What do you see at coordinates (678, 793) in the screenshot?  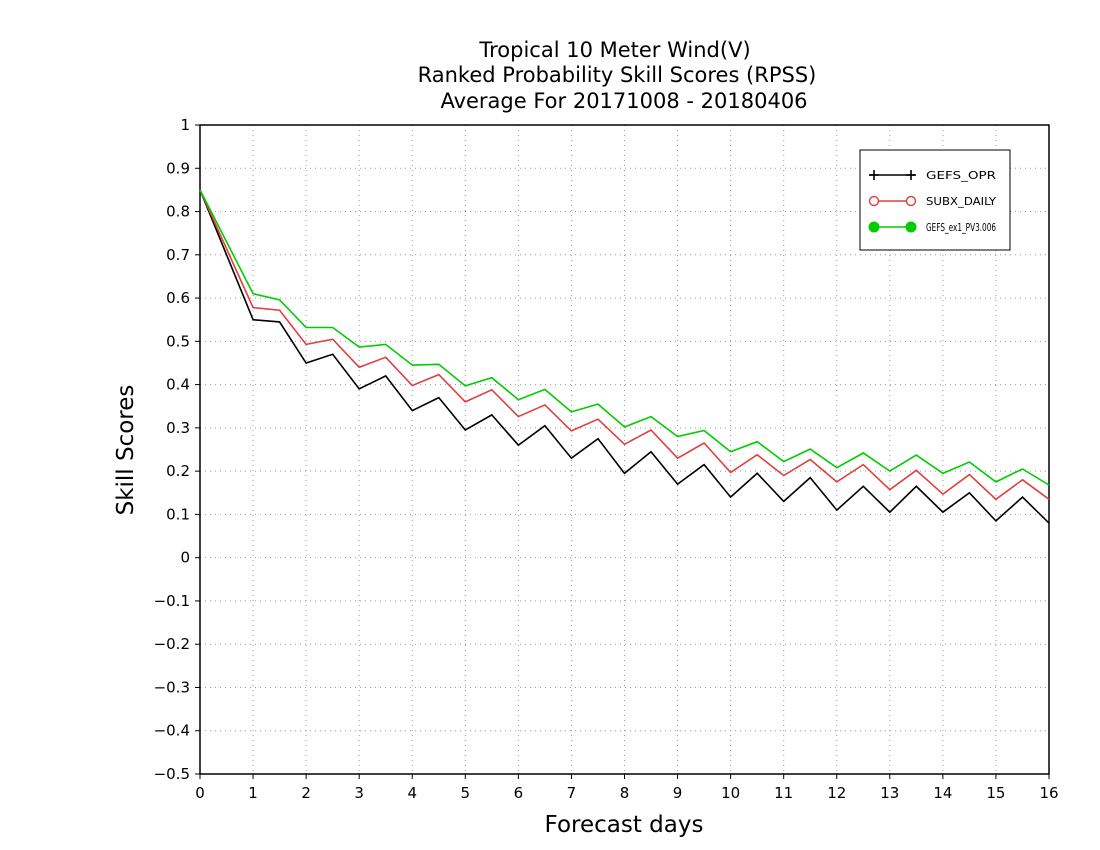 I see `x-tick-label: 9` at bounding box center [678, 793].